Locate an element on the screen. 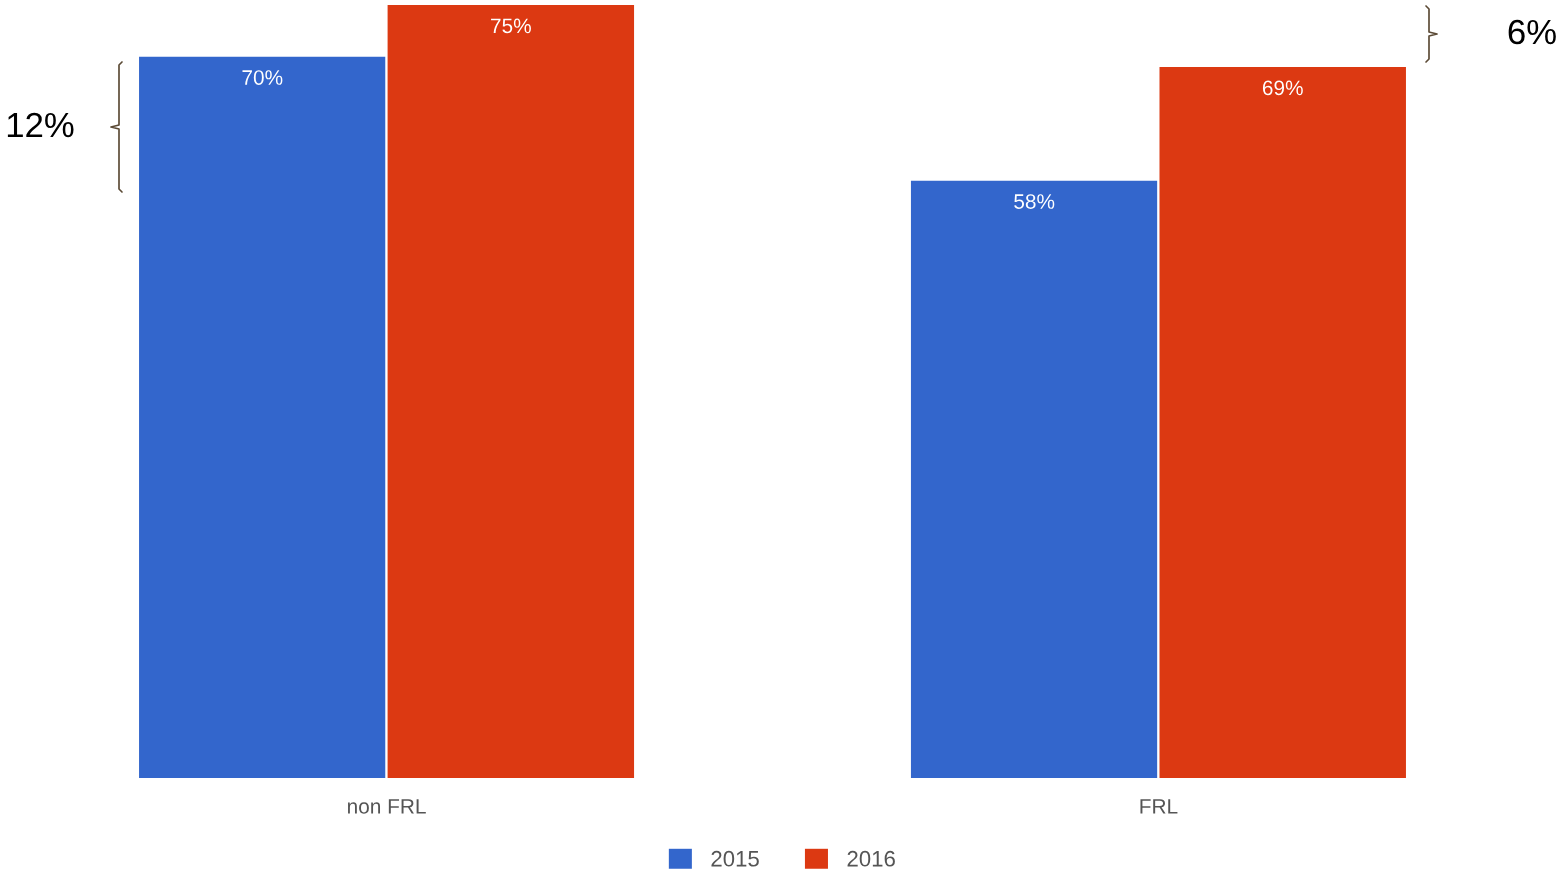 Image resolution: width=1564 pixels, height=891 pixels. data-label: 70% is located at coordinates (262, 77).